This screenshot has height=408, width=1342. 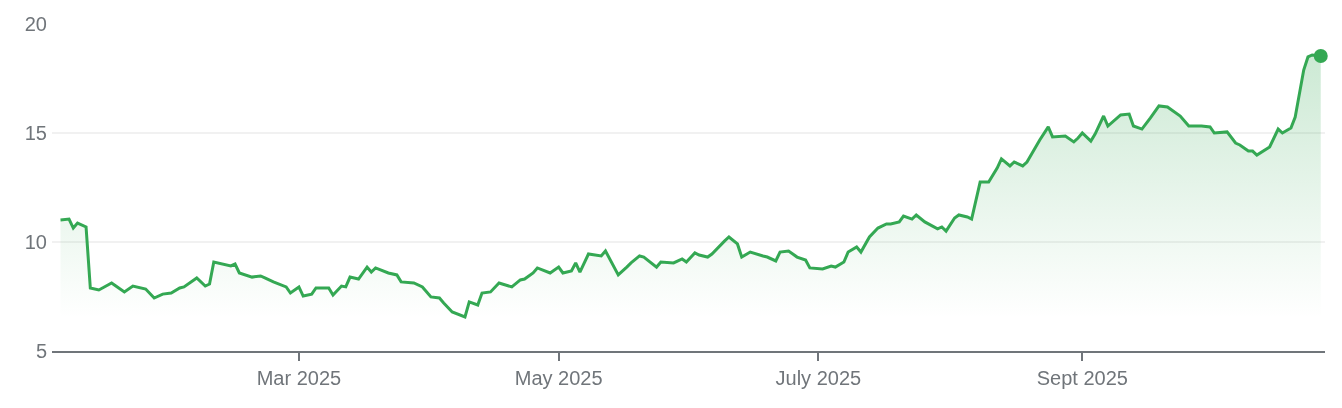 What do you see at coordinates (41, 351) in the screenshot?
I see `y-tick-label: 5` at bounding box center [41, 351].